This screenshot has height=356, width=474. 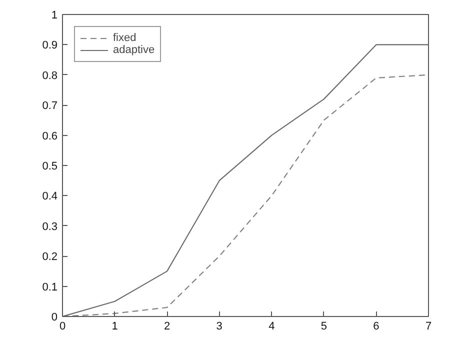 I want to click on x-tick-label: 5, so click(x=323, y=326).